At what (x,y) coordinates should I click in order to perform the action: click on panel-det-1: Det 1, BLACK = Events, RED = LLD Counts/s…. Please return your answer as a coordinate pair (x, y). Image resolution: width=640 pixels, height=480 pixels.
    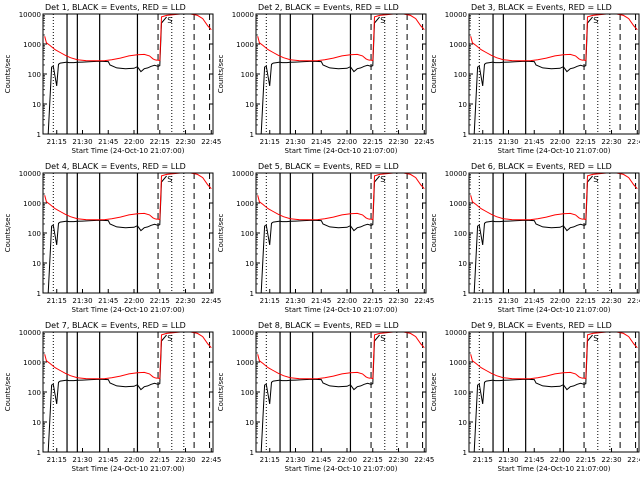
    Looking at the image, I should click on (112, 79).